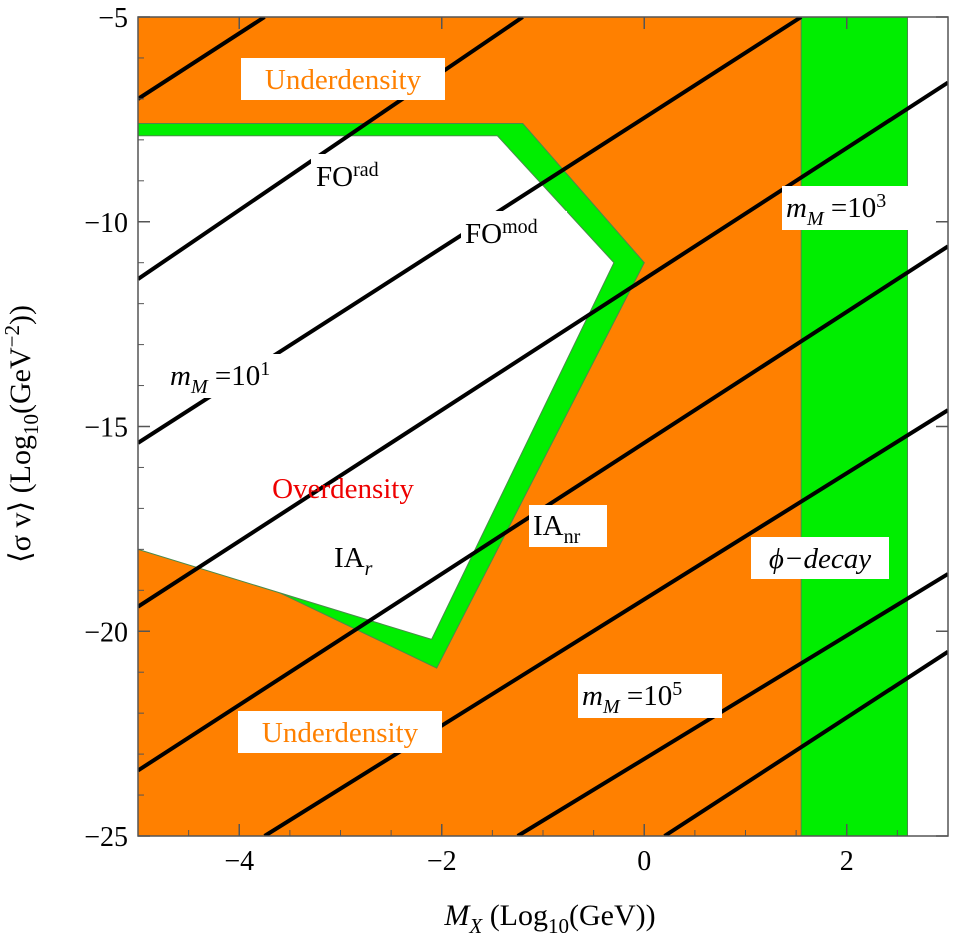 This screenshot has width=960, height=944. What do you see at coordinates (836, 210) in the screenshot?
I see `svg-text: mM =103` at bounding box center [836, 210].